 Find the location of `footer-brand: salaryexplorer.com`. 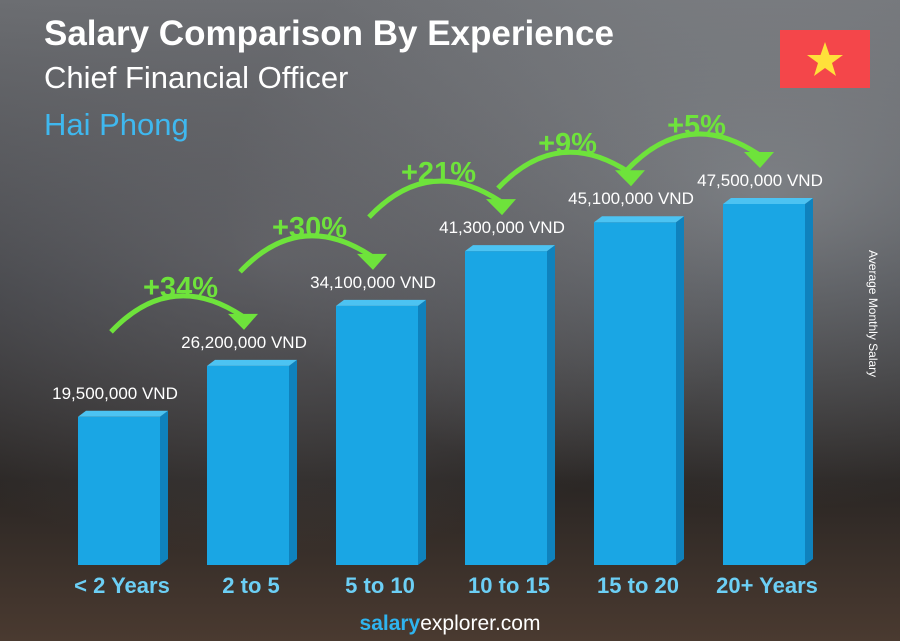

footer-brand: salaryexplorer.com is located at coordinates (450, 624).